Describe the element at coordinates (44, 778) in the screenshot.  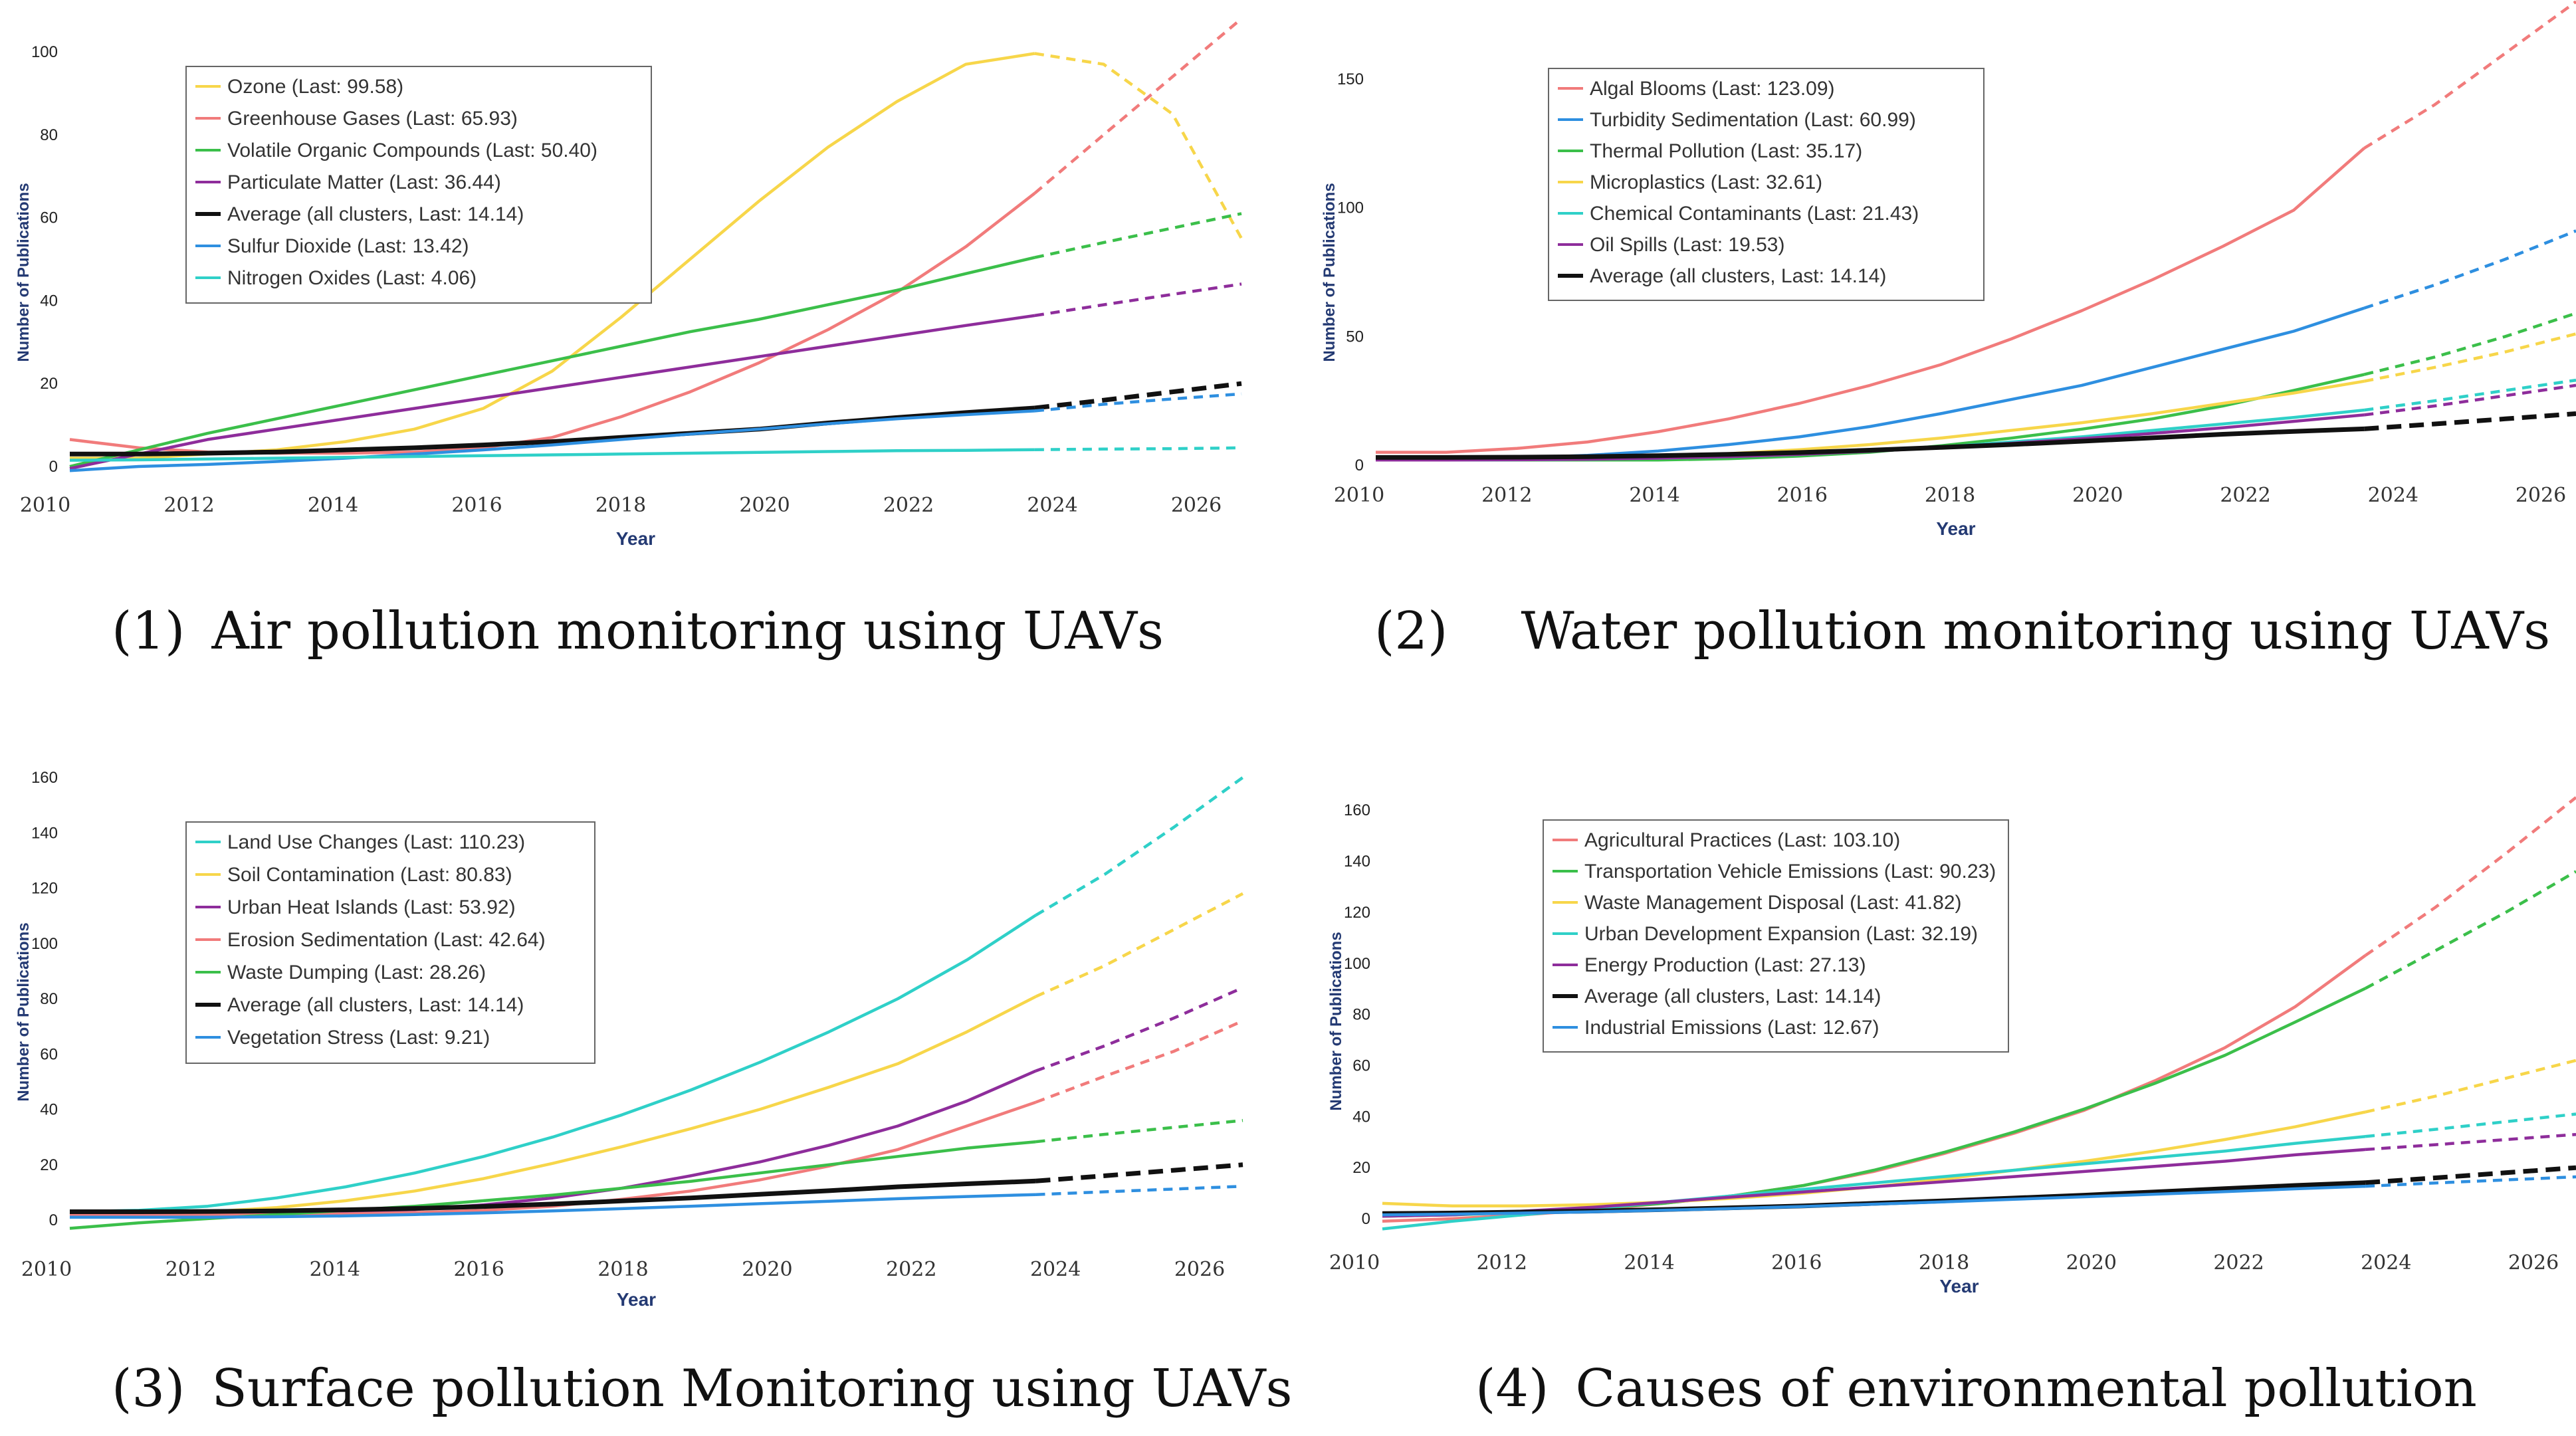
I see `y-tick-label: 160` at that location.